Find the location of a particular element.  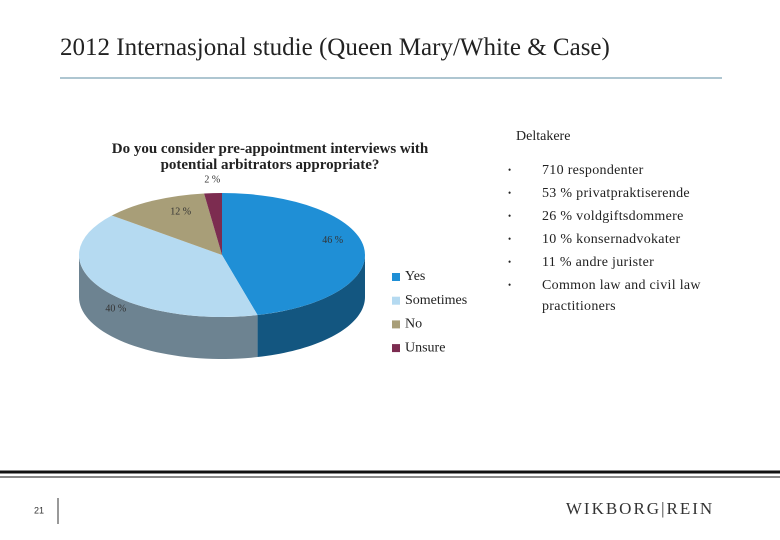

legend-label: Unsure is located at coordinates (425, 347).